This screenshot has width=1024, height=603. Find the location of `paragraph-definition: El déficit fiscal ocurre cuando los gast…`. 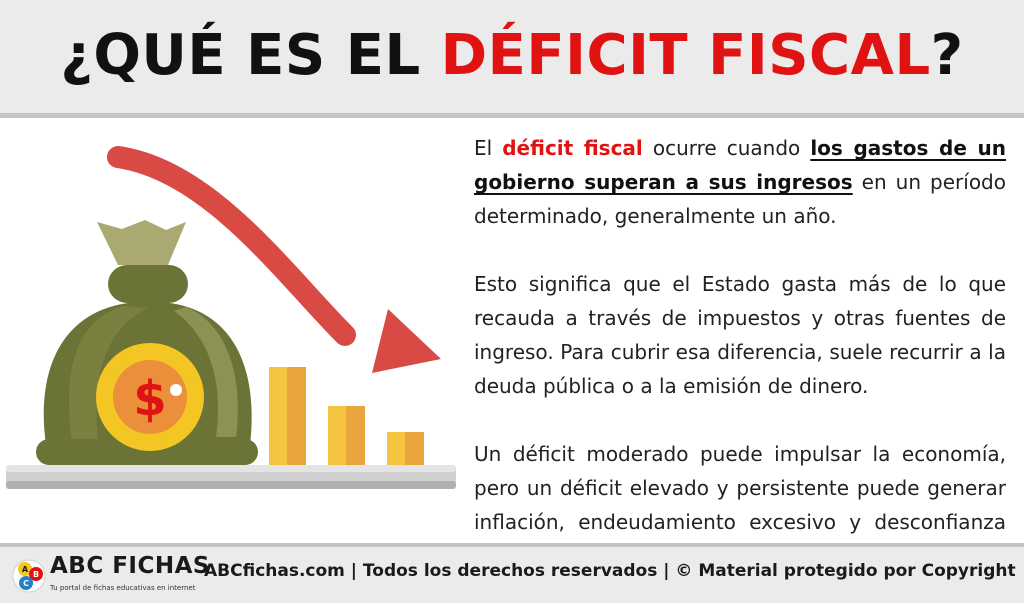

paragraph-definition: El déficit fiscal ocurre cuando los gast… is located at coordinates (740, 182).